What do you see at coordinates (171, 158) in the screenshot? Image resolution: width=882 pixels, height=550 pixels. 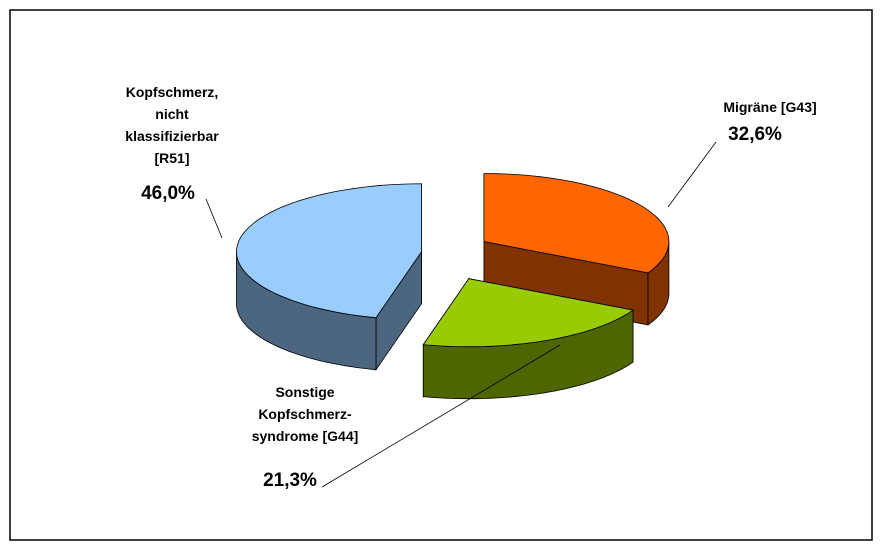 I see `category-label-line: [R51]` at bounding box center [171, 158].